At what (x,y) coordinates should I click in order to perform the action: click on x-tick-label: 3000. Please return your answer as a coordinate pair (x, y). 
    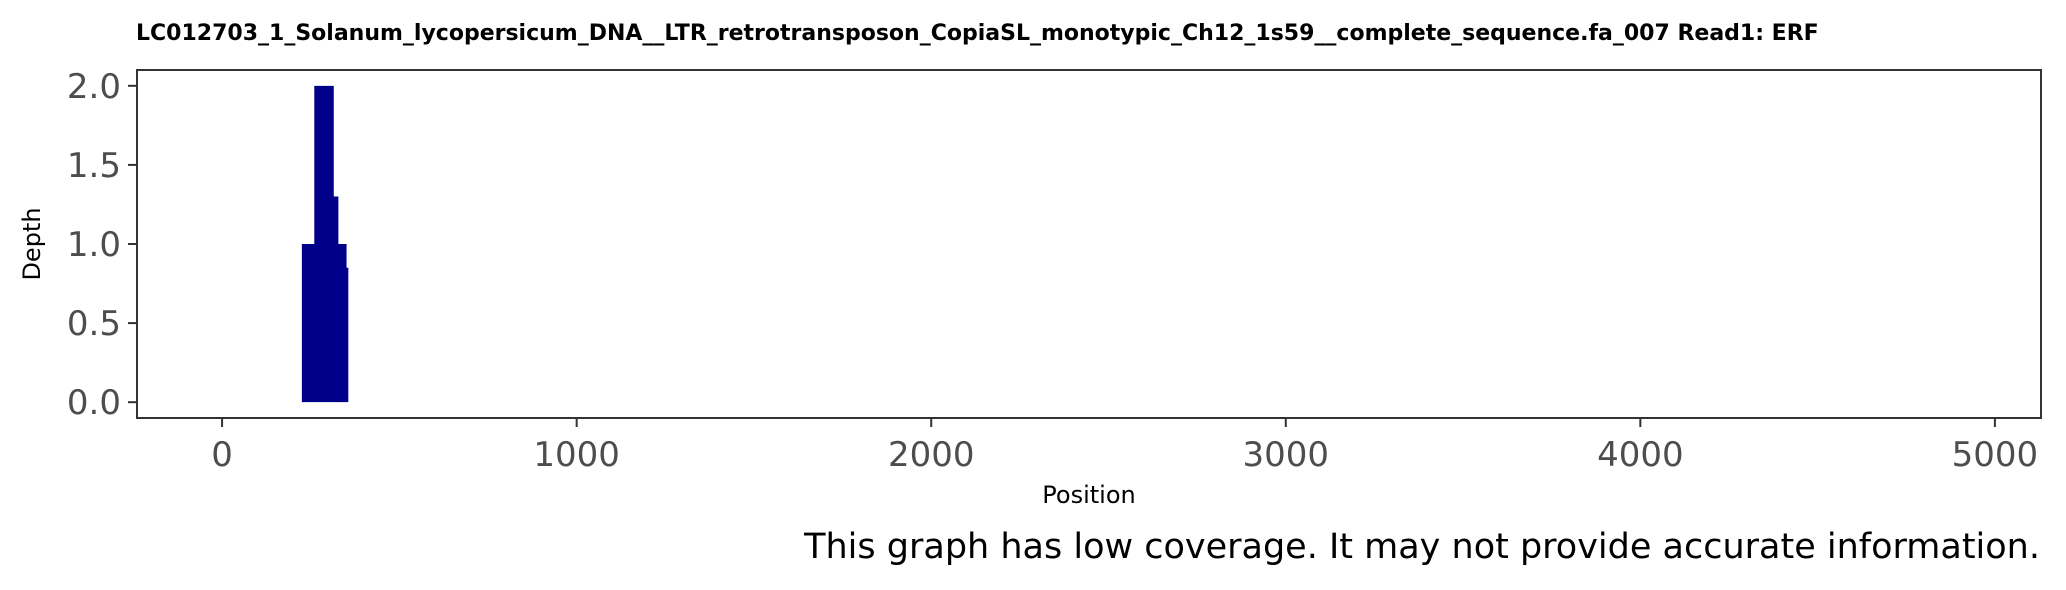
    Looking at the image, I should click on (1286, 455).